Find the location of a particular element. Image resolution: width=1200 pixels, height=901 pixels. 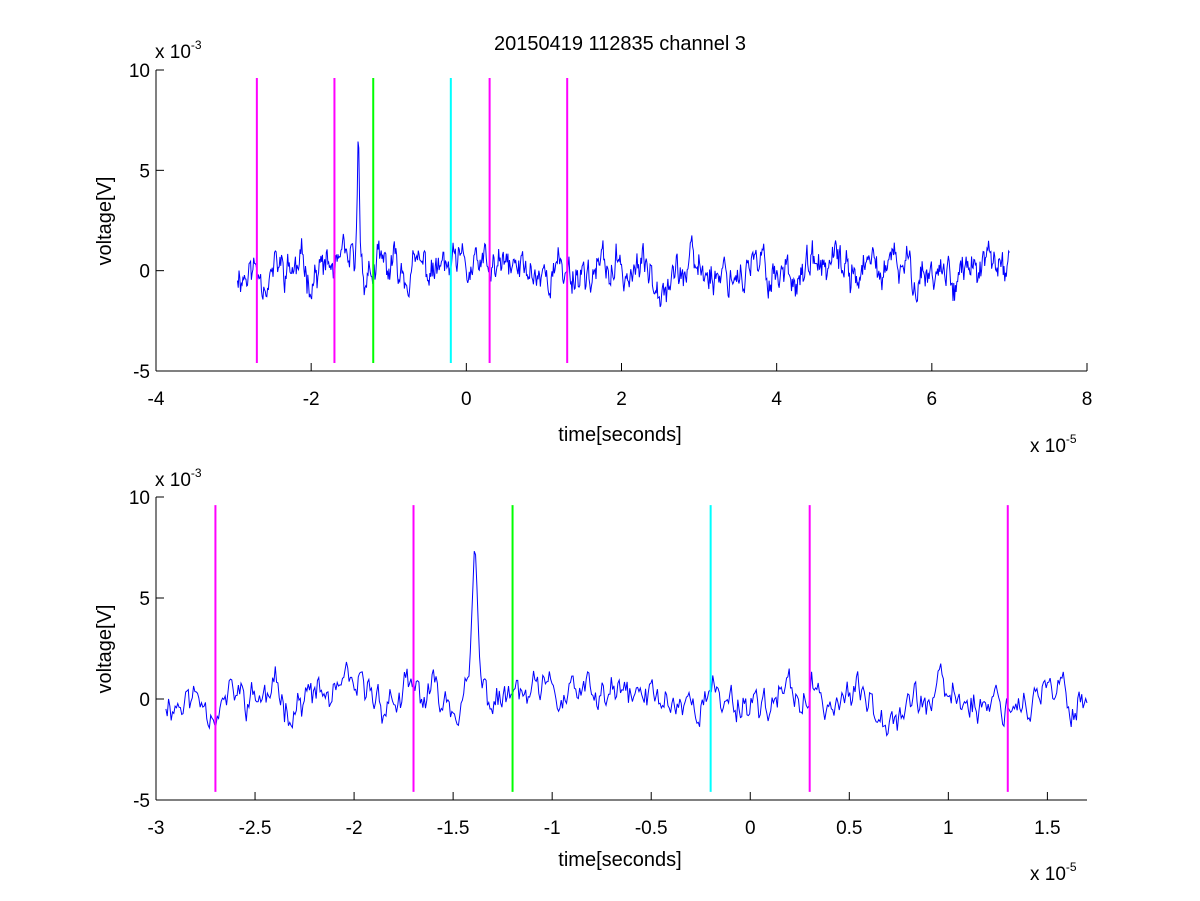

top-y-tick-label: 10 is located at coordinates (139, 71).